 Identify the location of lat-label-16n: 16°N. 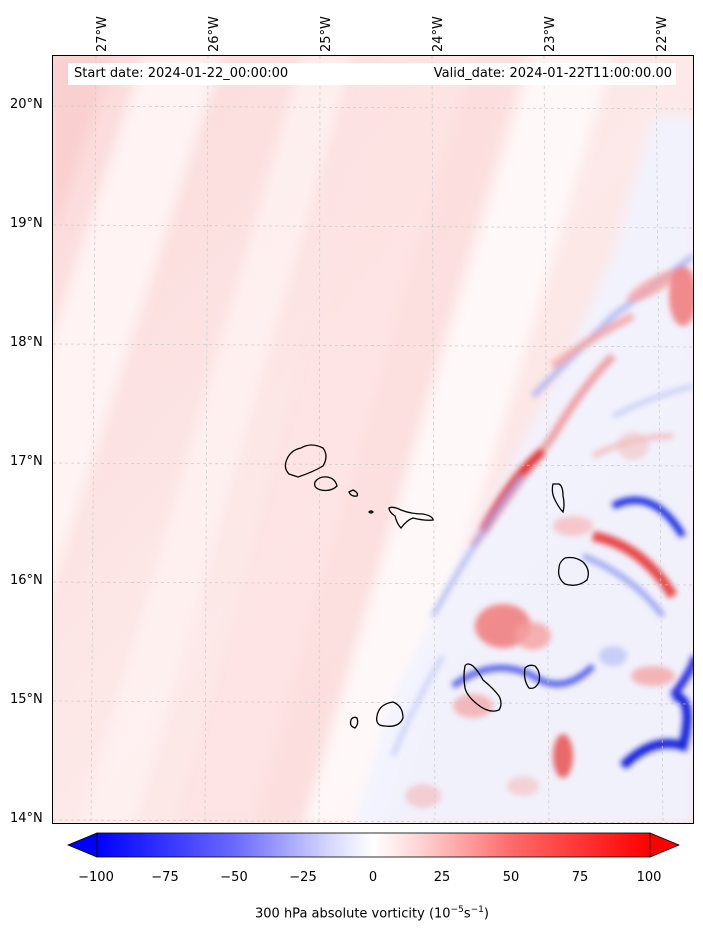
(26, 580).